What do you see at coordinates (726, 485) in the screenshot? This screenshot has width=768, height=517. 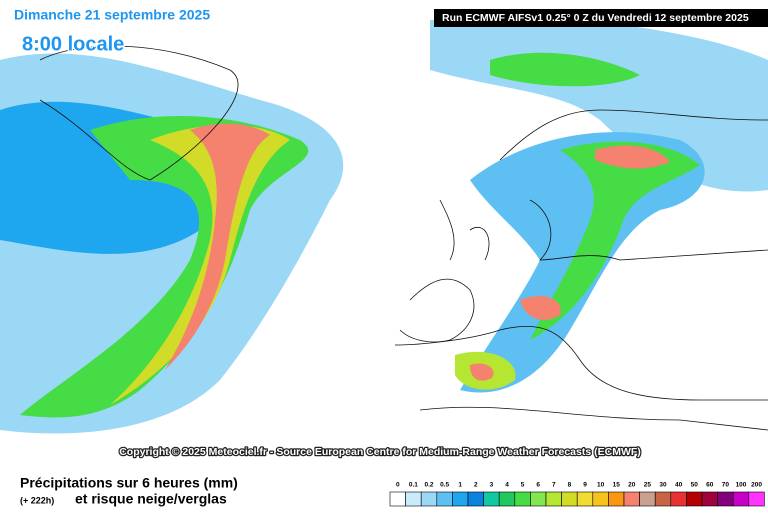 I see `legend-label: 70` at bounding box center [726, 485].